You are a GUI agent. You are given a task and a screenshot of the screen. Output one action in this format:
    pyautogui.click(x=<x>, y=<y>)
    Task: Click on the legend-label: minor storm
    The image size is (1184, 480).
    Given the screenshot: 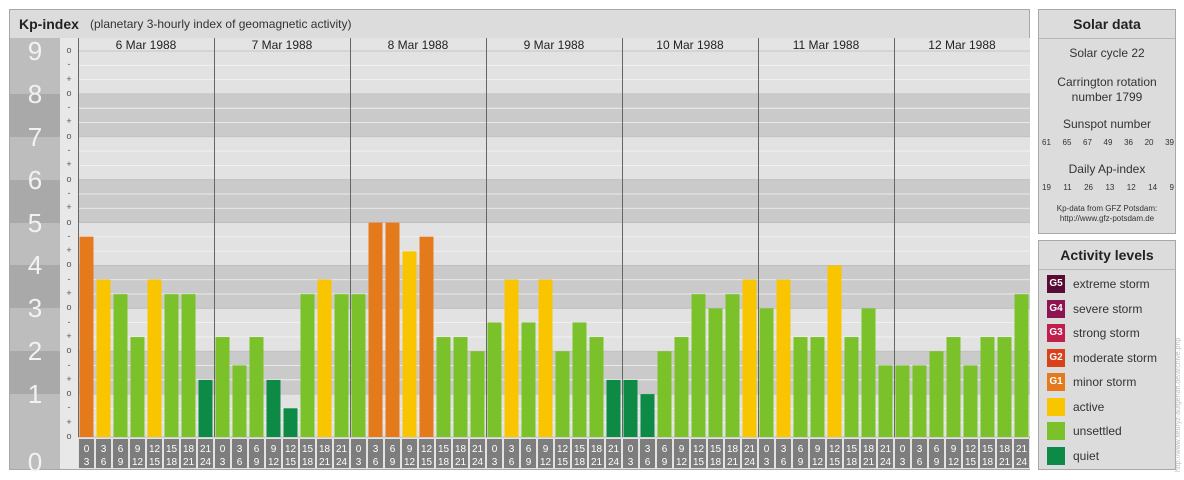 What is the action you would take?
    pyautogui.click(x=1105, y=382)
    